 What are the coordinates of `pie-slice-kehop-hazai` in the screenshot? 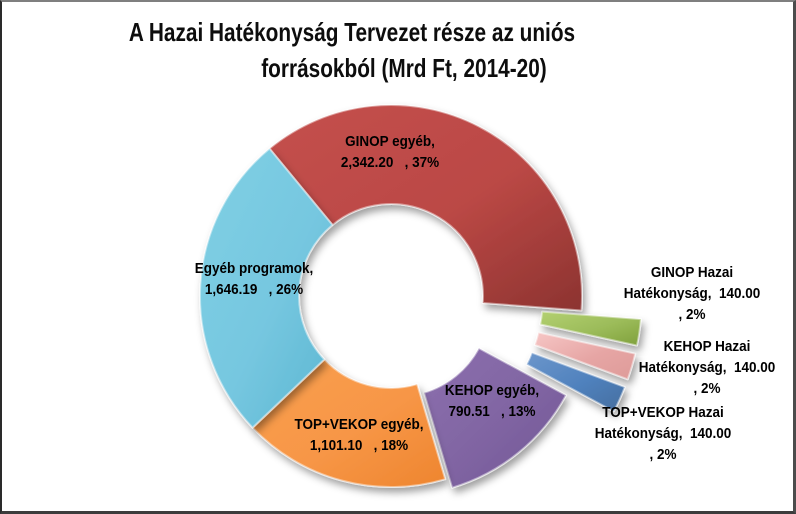 It's located at (585, 356).